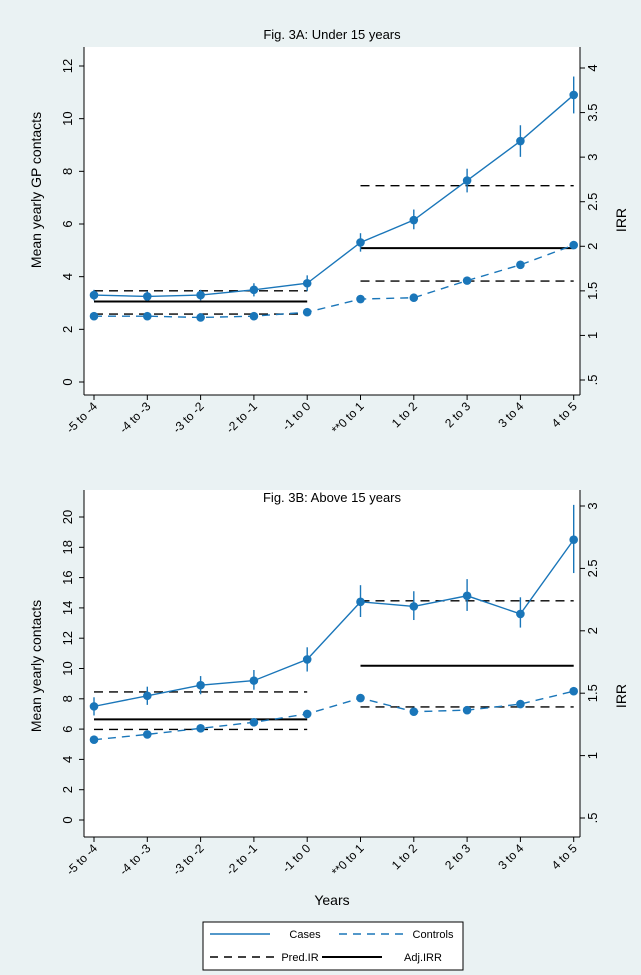 The width and height of the screenshot is (641, 975). What do you see at coordinates (67, 698) in the screenshot?
I see `y-tick-label-b: 8` at bounding box center [67, 698].